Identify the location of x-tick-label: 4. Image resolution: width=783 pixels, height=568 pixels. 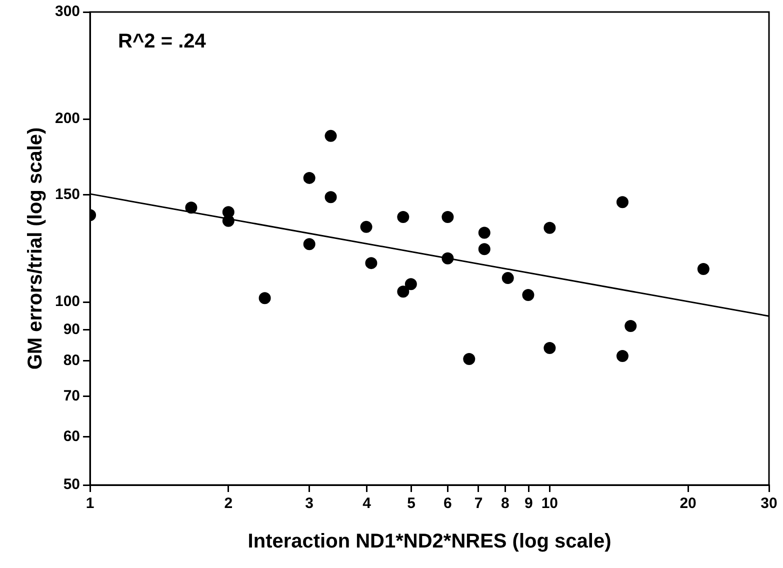
(367, 503).